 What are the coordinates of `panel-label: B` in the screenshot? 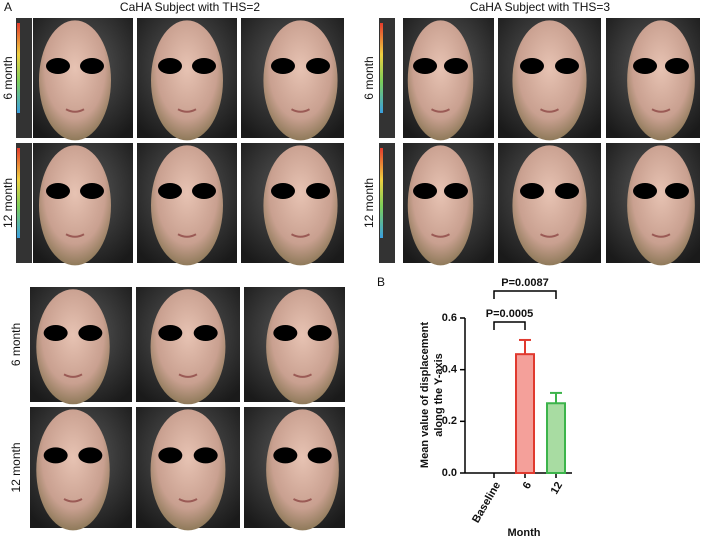 It's located at (381, 282).